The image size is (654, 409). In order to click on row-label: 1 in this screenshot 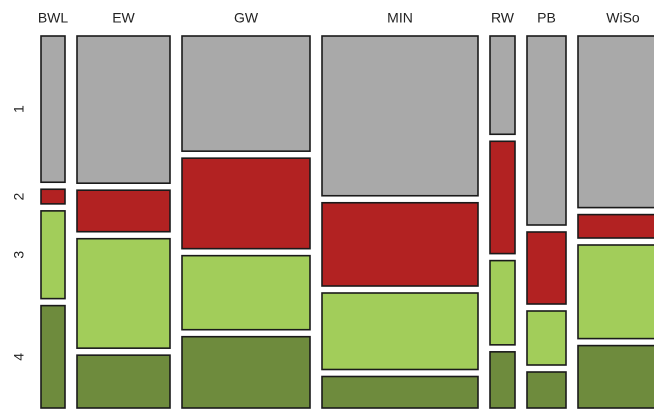, I will do `click(19, 109)`.